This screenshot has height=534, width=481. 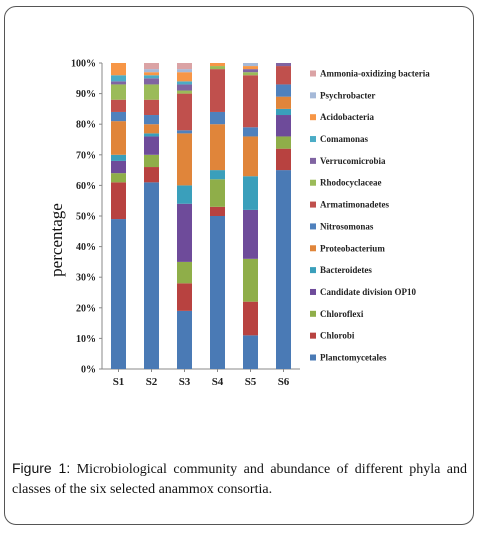 I want to click on caption-label: Figure 1:, so click(x=41, y=468).